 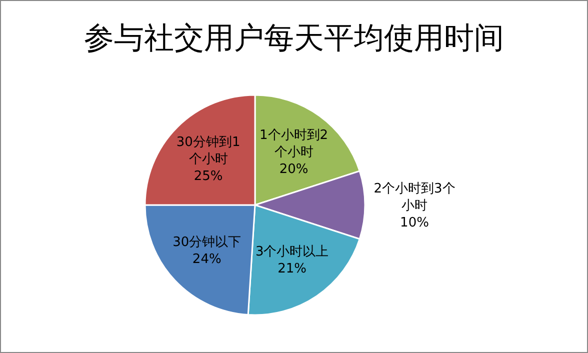 What do you see at coordinates (292, 269) in the screenshot?
I see `data-label: 21%` at bounding box center [292, 269].